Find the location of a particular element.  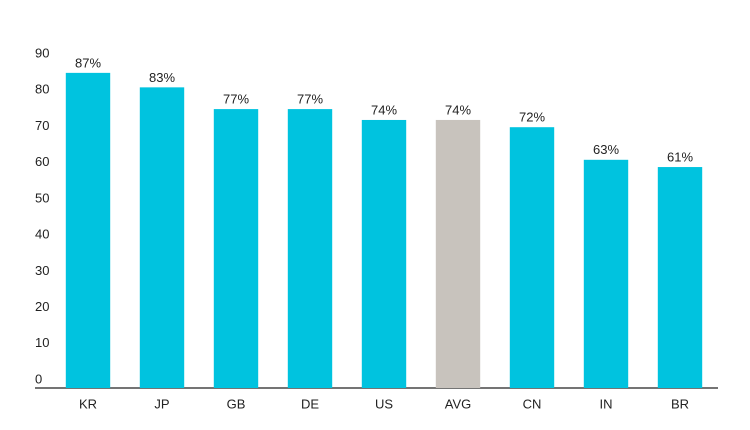

value-label: 87% is located at coordinates (88, 62).